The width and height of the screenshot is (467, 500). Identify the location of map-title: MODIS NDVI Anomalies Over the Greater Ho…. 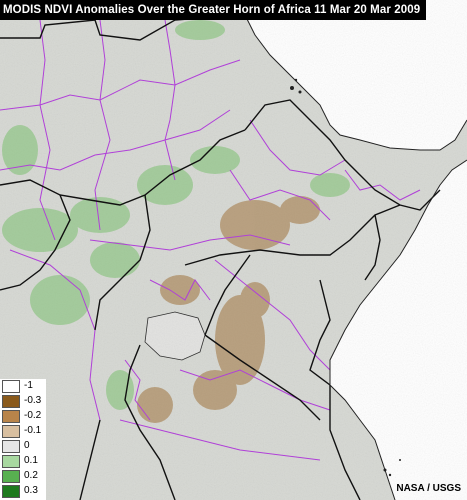
(212, 10).